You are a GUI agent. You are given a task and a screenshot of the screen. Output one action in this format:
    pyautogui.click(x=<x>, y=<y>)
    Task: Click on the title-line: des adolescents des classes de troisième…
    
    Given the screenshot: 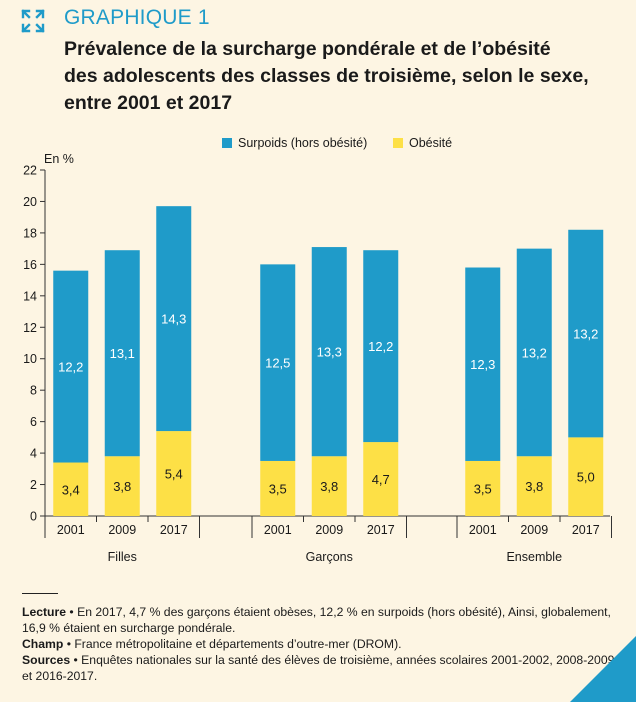 What is the action you would take?
    pyautogui.click(x=326, y=76)
    